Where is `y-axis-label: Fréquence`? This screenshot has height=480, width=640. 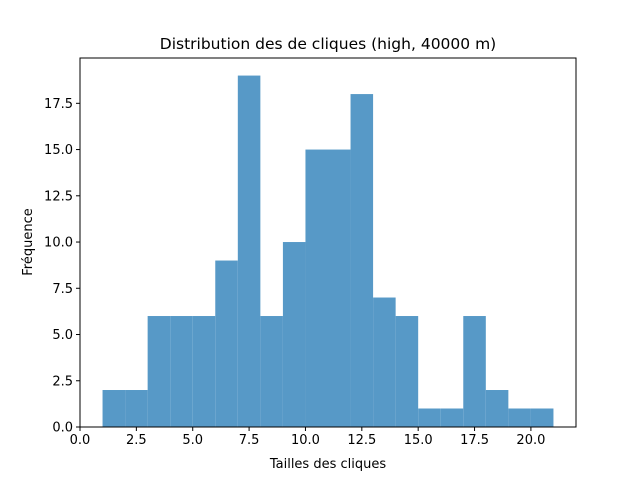
y-axis-label: Fréquence is located at coordinates (28, 241).